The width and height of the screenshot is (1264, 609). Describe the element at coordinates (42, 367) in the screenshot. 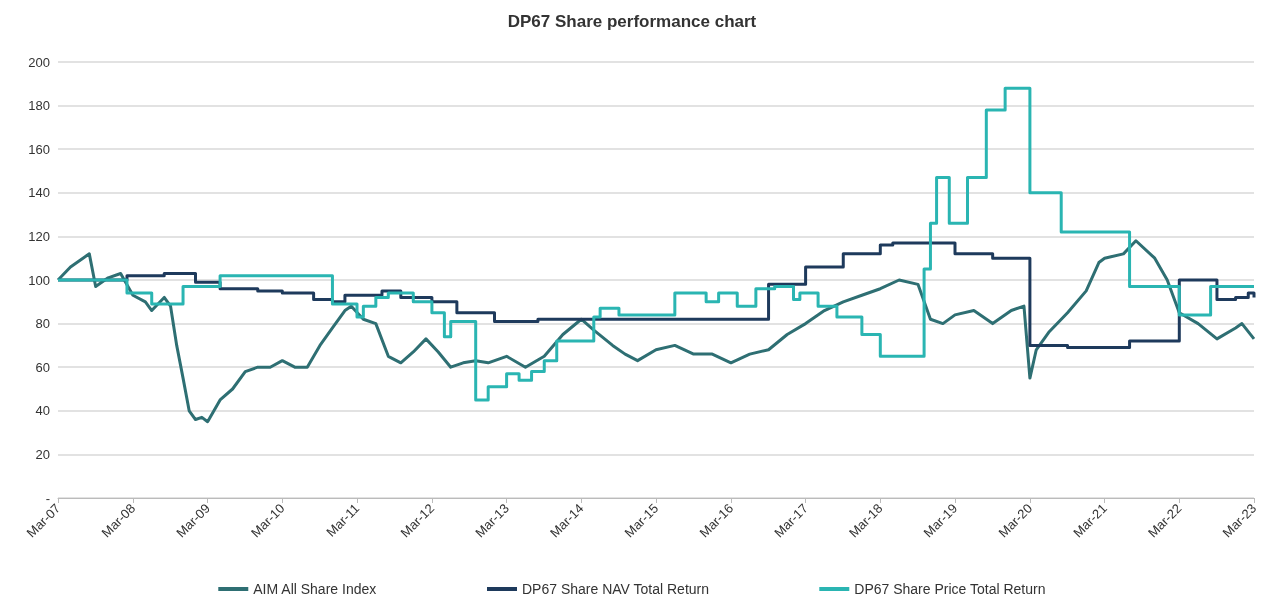

I see `y-tick-label: 60` at that location.